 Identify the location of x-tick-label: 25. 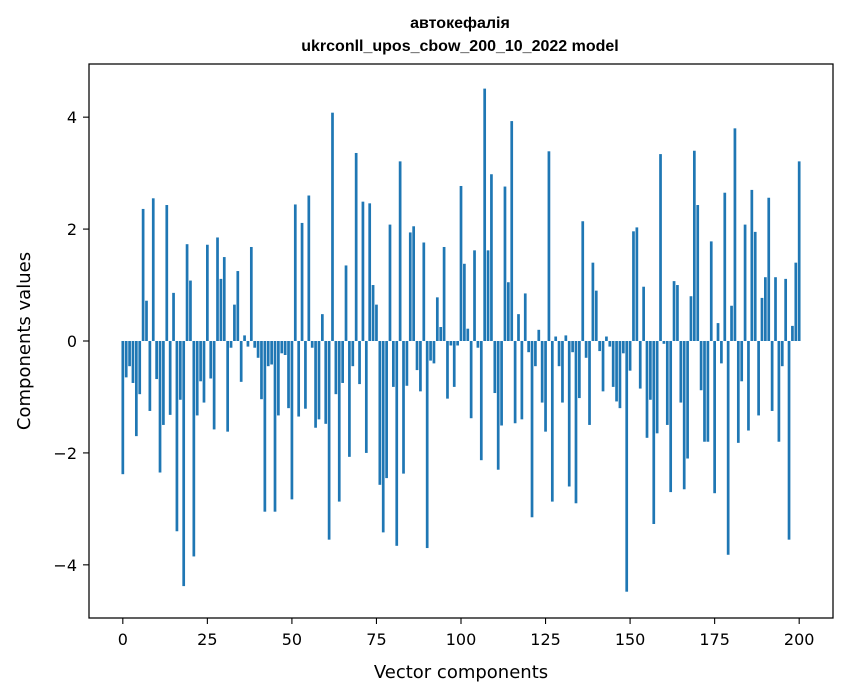
(207, 639).